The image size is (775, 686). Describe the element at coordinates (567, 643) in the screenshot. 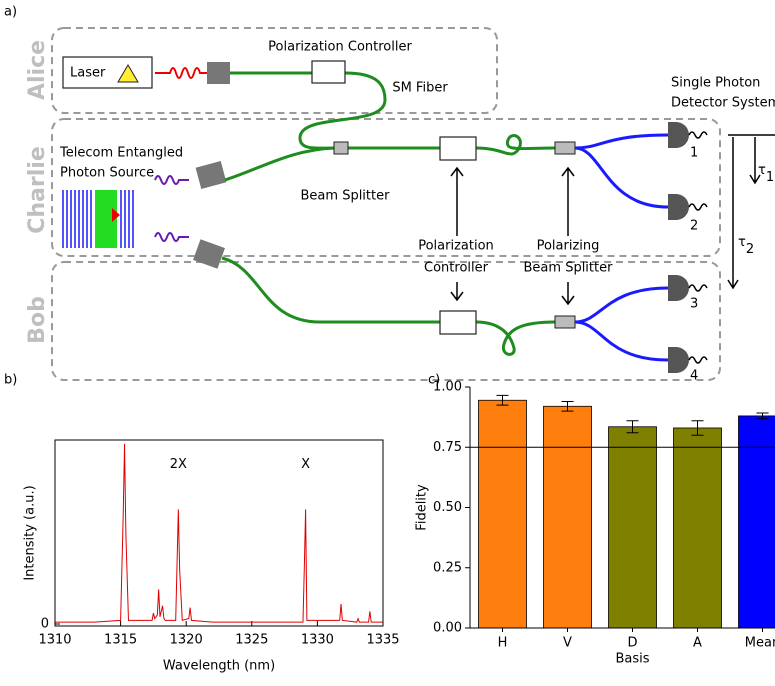

I see `x-tick-label: V` at that location.